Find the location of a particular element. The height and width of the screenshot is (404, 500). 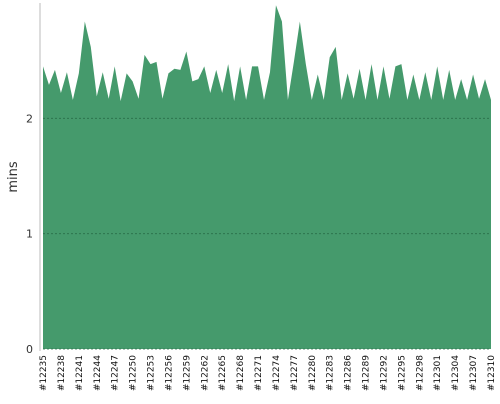

x-tick-label: #12265 is located at coordinates (223, 373).